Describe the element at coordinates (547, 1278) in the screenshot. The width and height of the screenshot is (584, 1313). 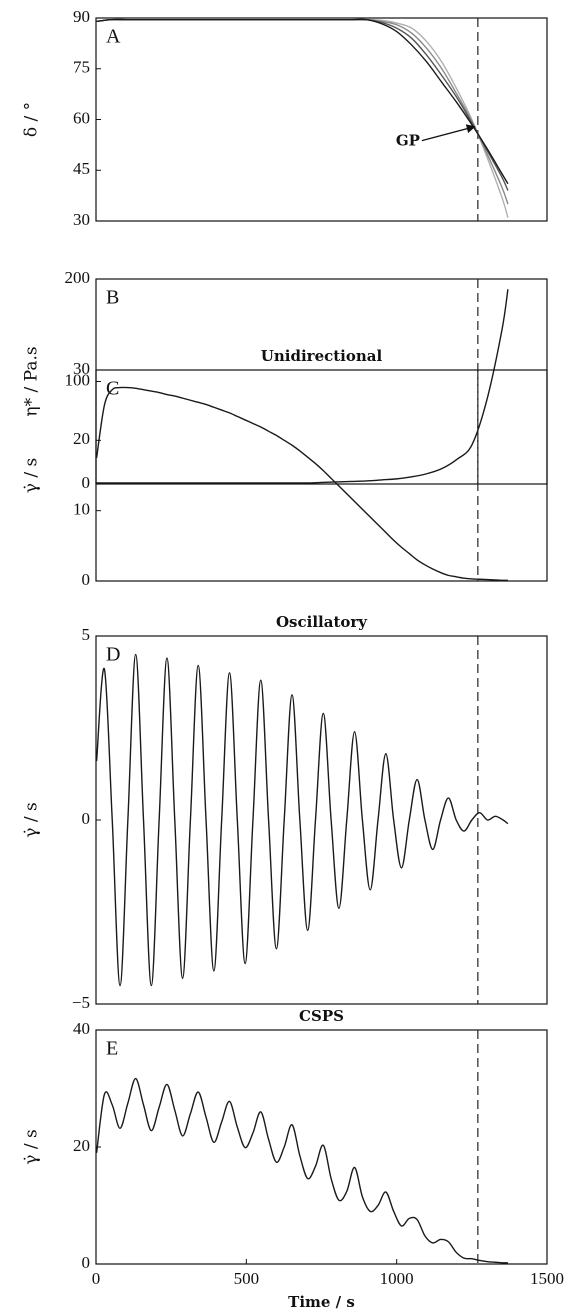
I see `x-tick-label: 1500` at that location.